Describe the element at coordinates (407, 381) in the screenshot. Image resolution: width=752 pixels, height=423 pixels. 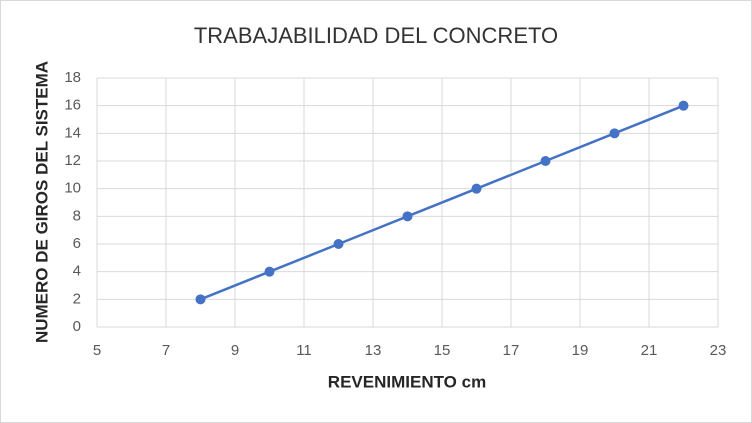
I see `x-axis-label: REVENIMIENTO cm` at that location.